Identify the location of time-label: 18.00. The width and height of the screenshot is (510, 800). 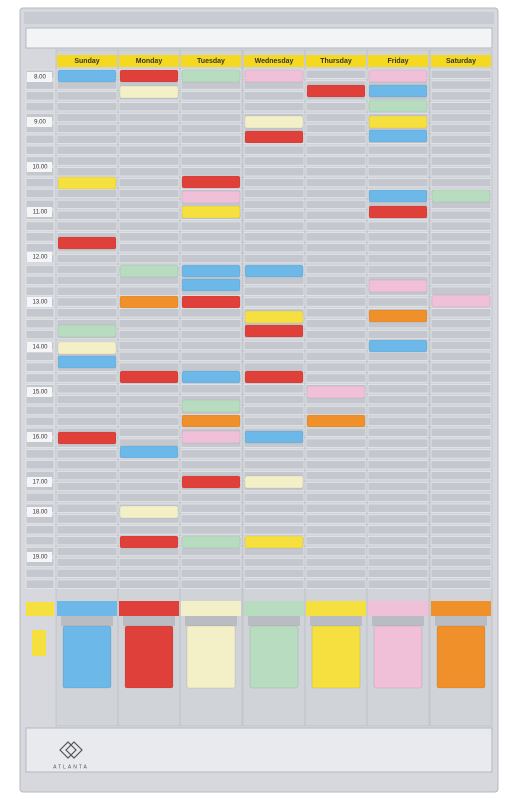
(40, 513).